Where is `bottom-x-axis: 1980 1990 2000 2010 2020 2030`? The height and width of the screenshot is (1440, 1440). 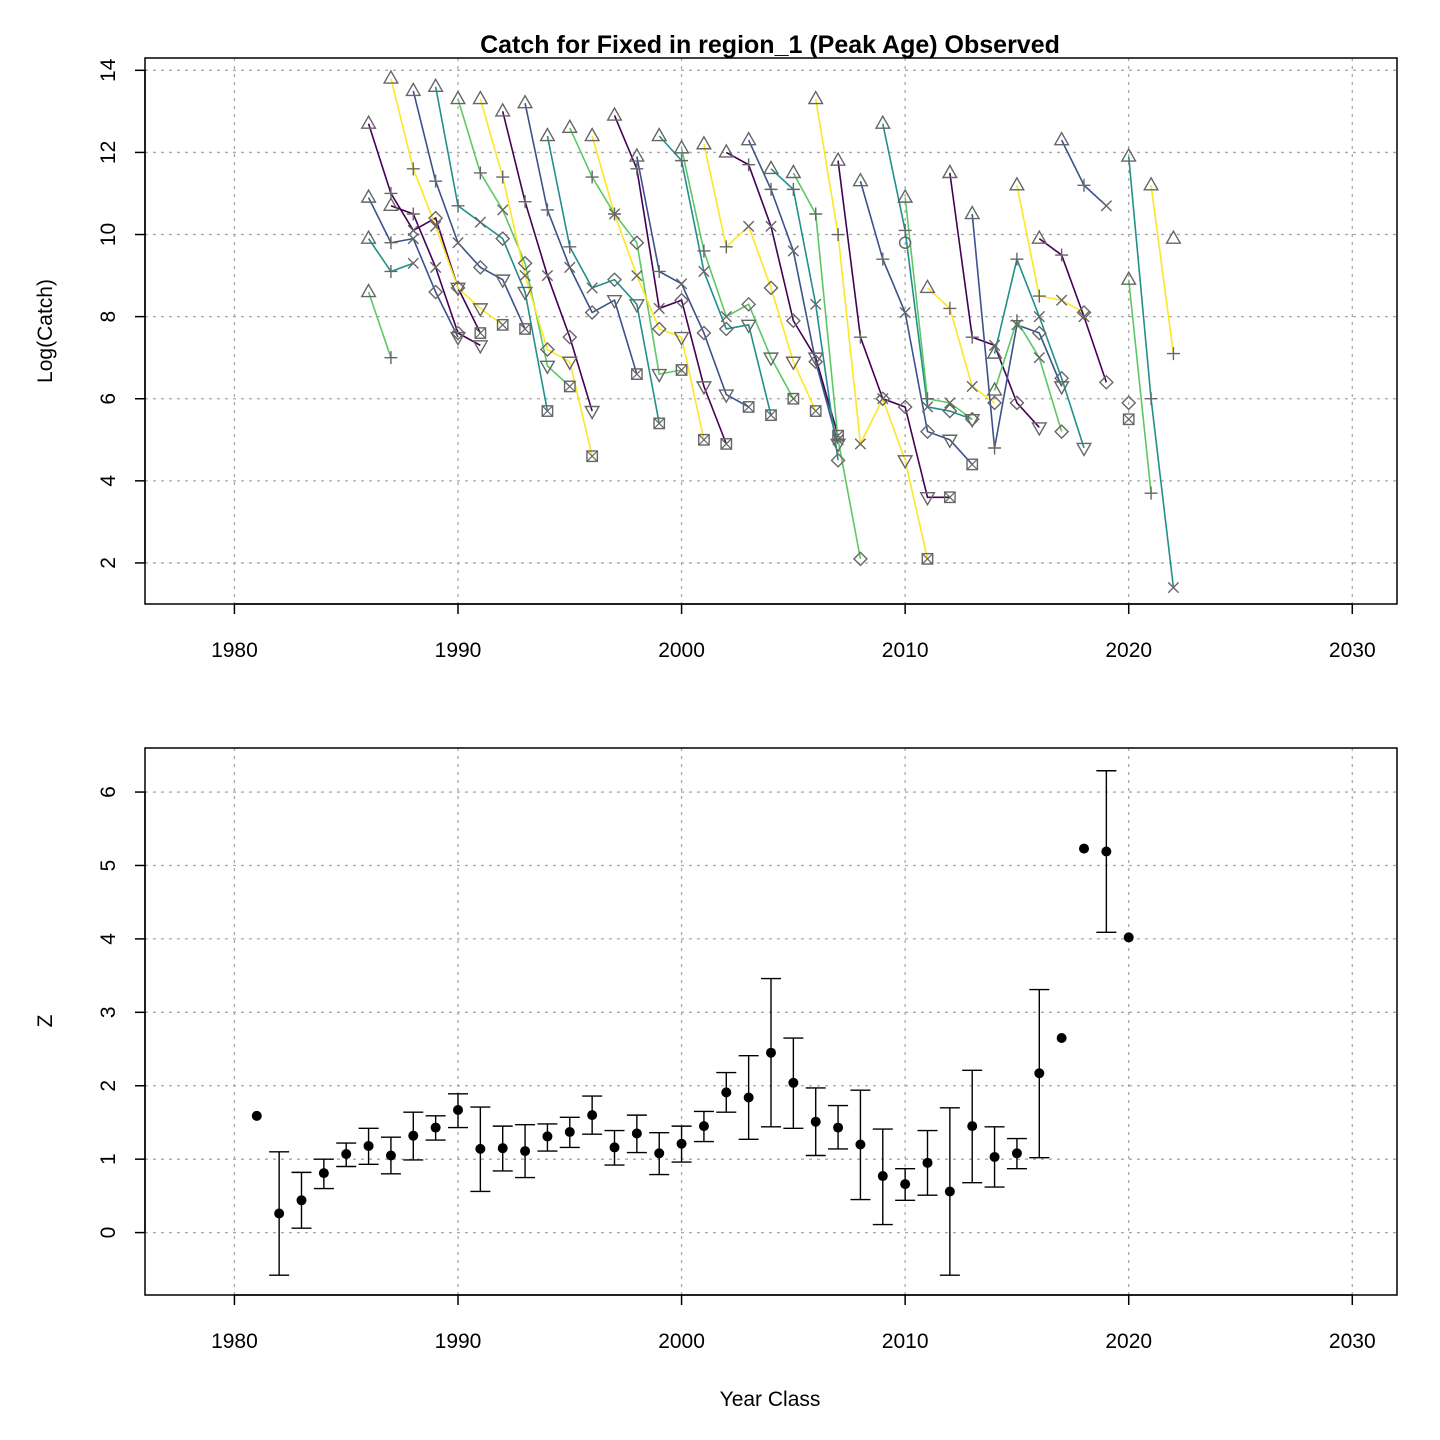
bottom-x-axis: 1980 1990 2000 2010 2020 2030 is located at coordinates (793, 1323).